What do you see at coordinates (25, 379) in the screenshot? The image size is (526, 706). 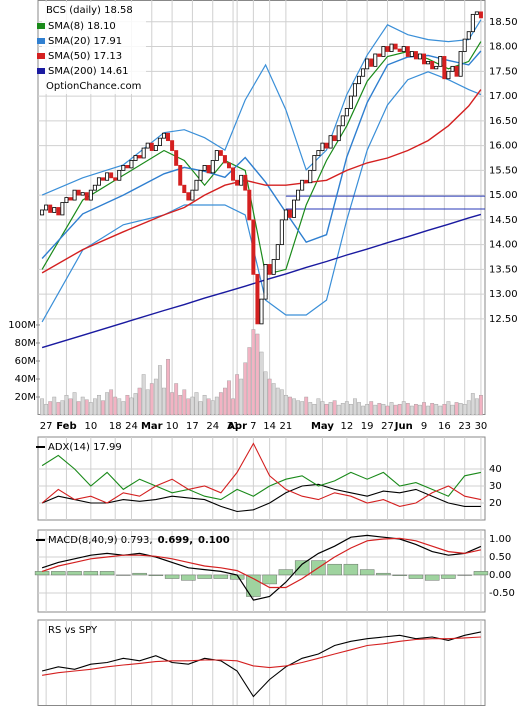 I see `y-tick-label: 40M` at bounding box center [25, 379].